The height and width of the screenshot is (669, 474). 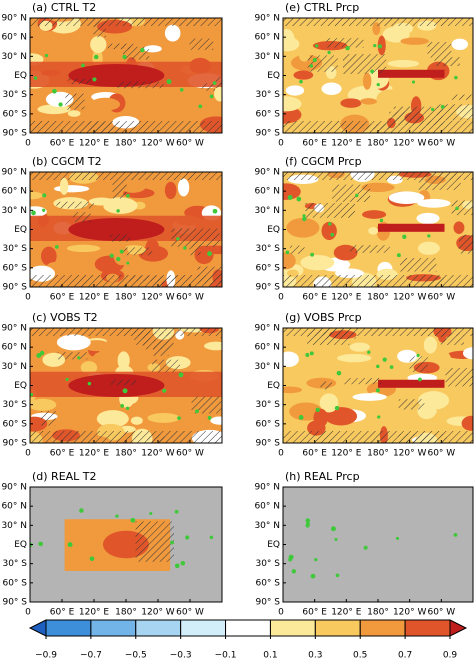 What do you see at coordinates (267, 526) in the screenshot?
I see `lat-label: 30° N` at bounding box center [267, 526].